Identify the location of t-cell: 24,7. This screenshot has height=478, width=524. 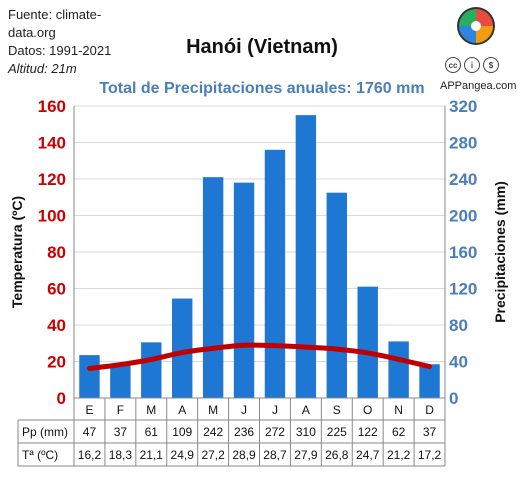
(368, 455).